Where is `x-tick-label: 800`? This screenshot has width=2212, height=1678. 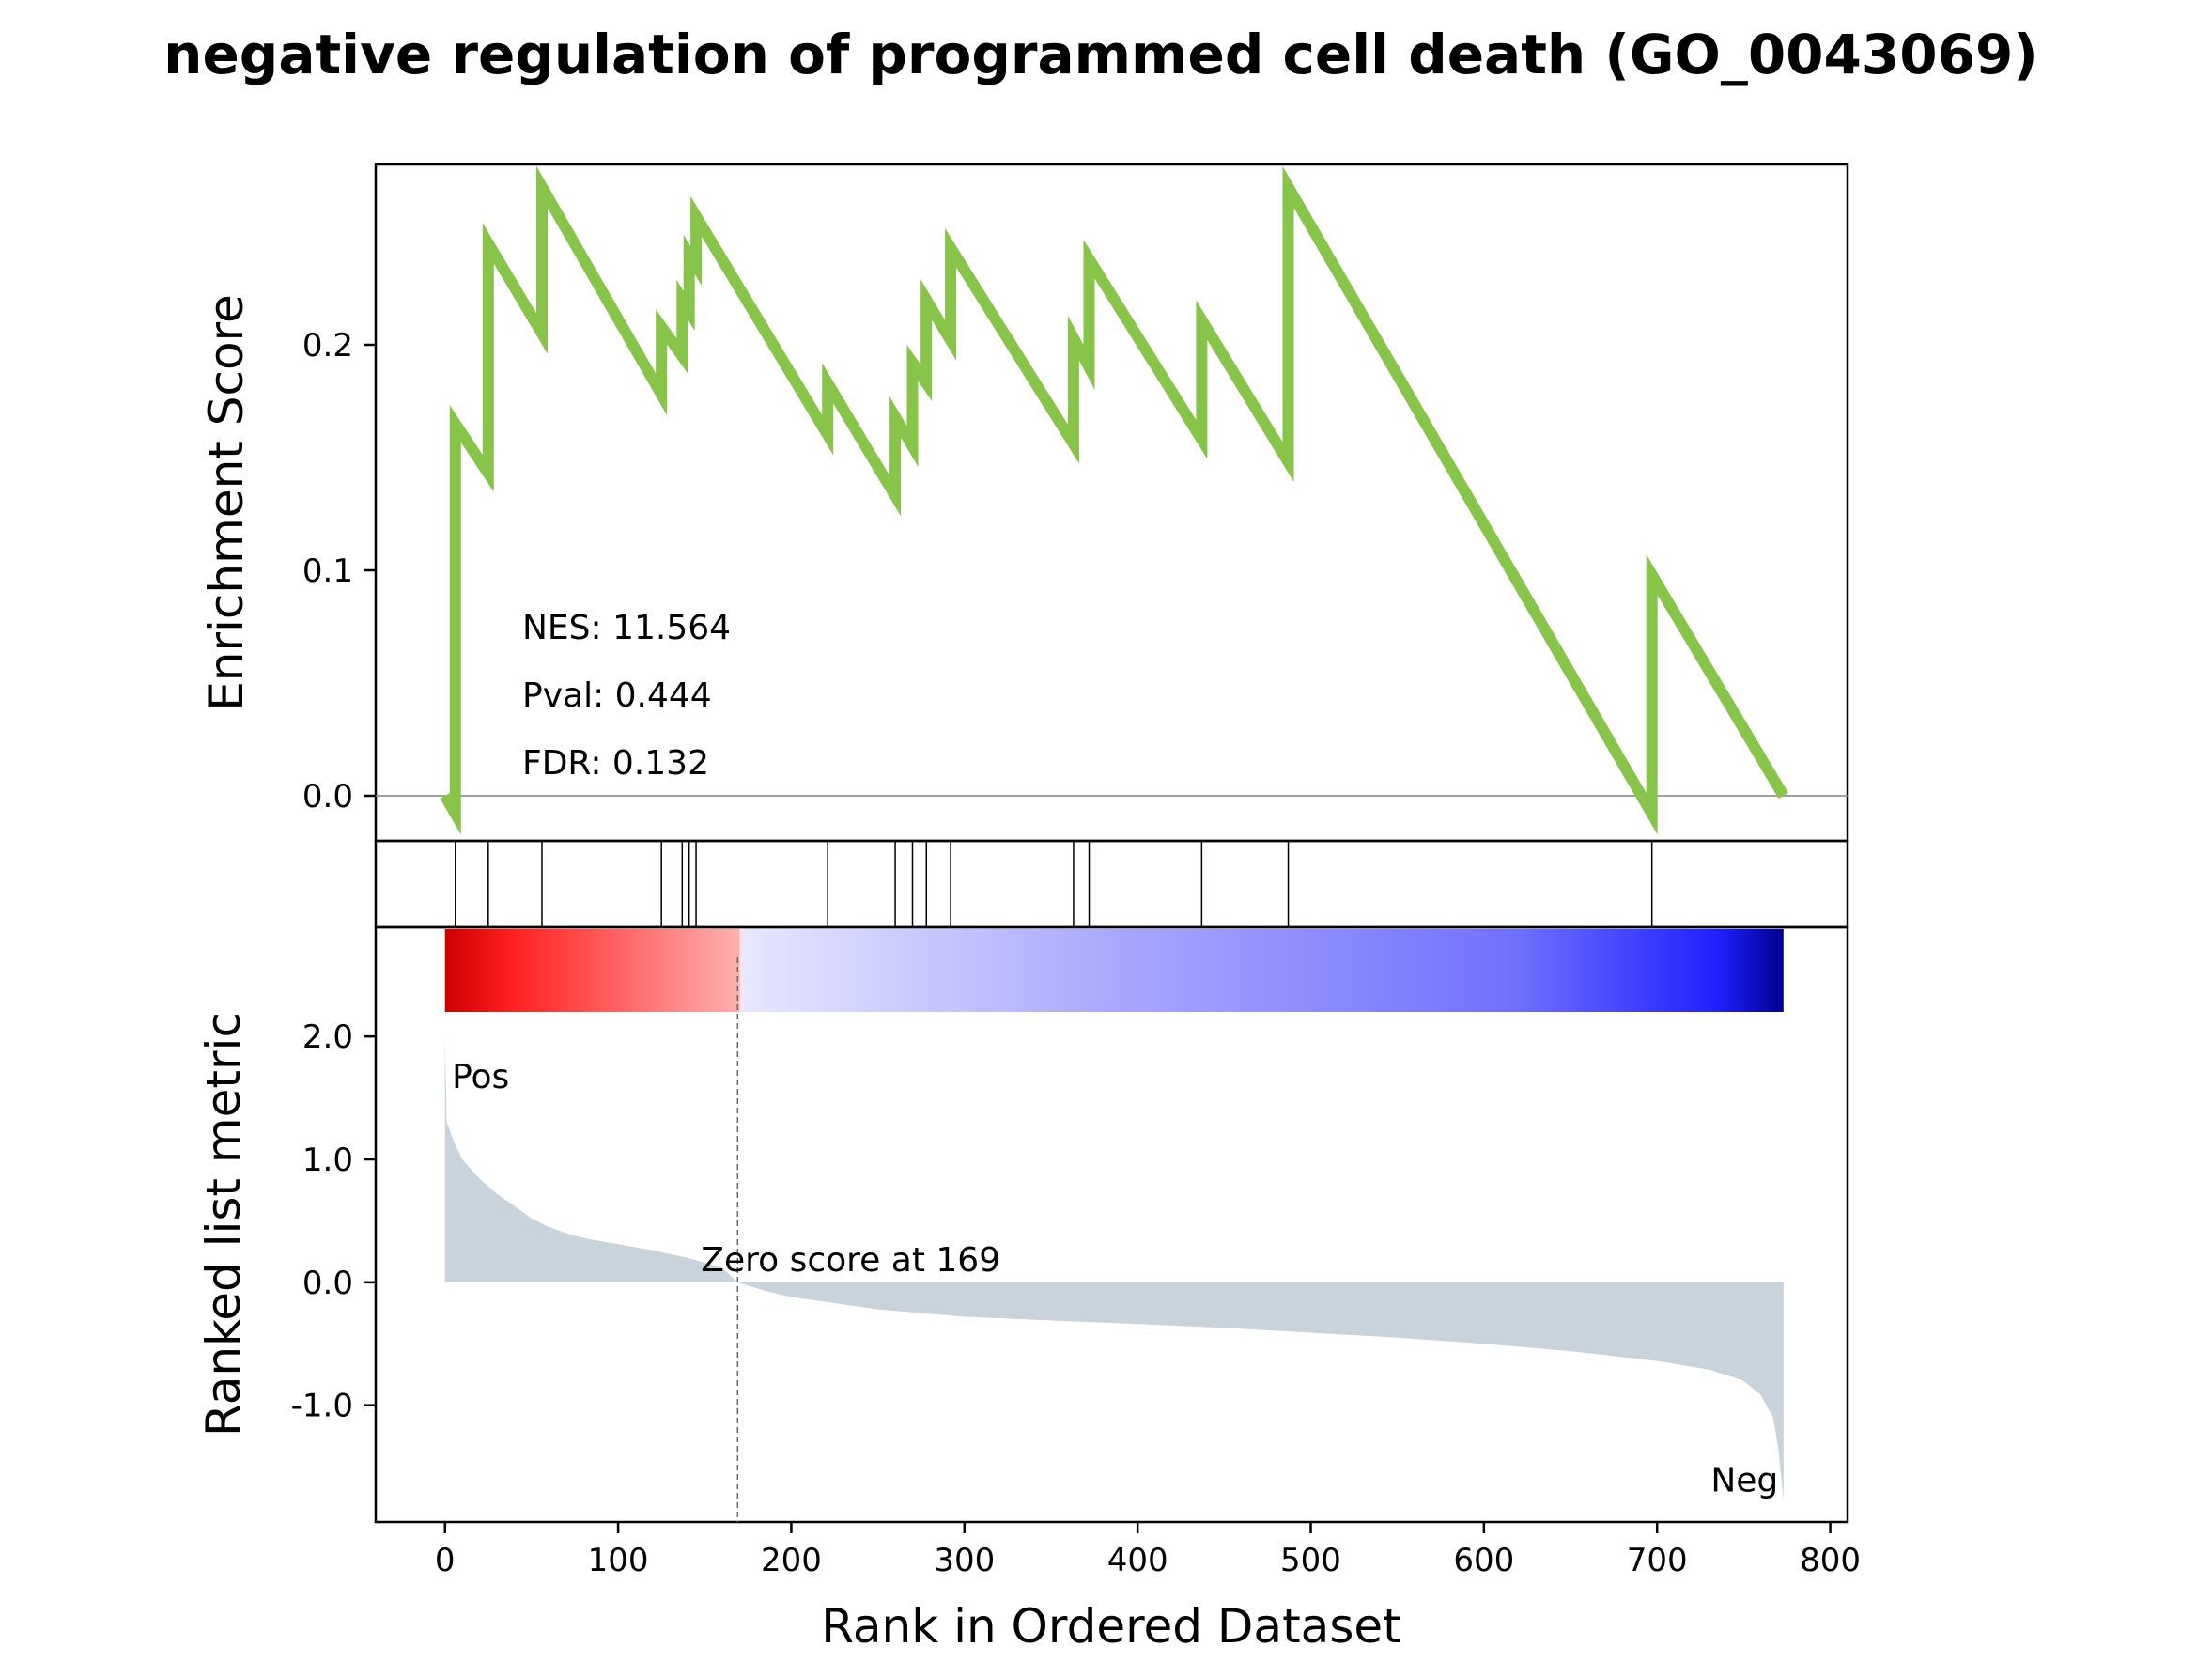 x-tick-label: 800 is located at coordinates (1830, 1560).